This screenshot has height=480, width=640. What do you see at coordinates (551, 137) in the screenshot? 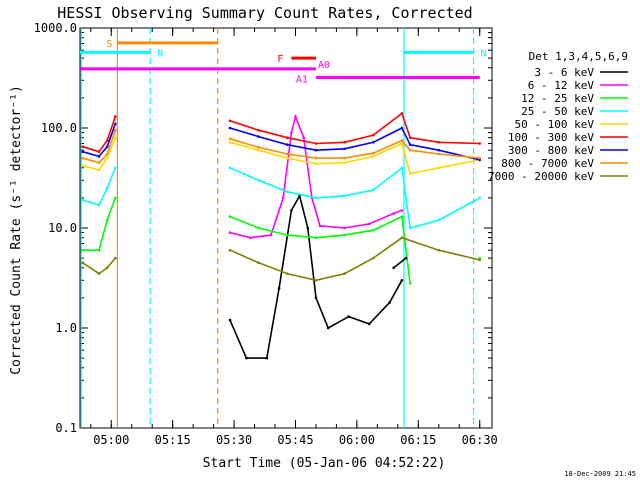
I see `legend-label: 100 - 300 keV` at bounding box center [551, 137].